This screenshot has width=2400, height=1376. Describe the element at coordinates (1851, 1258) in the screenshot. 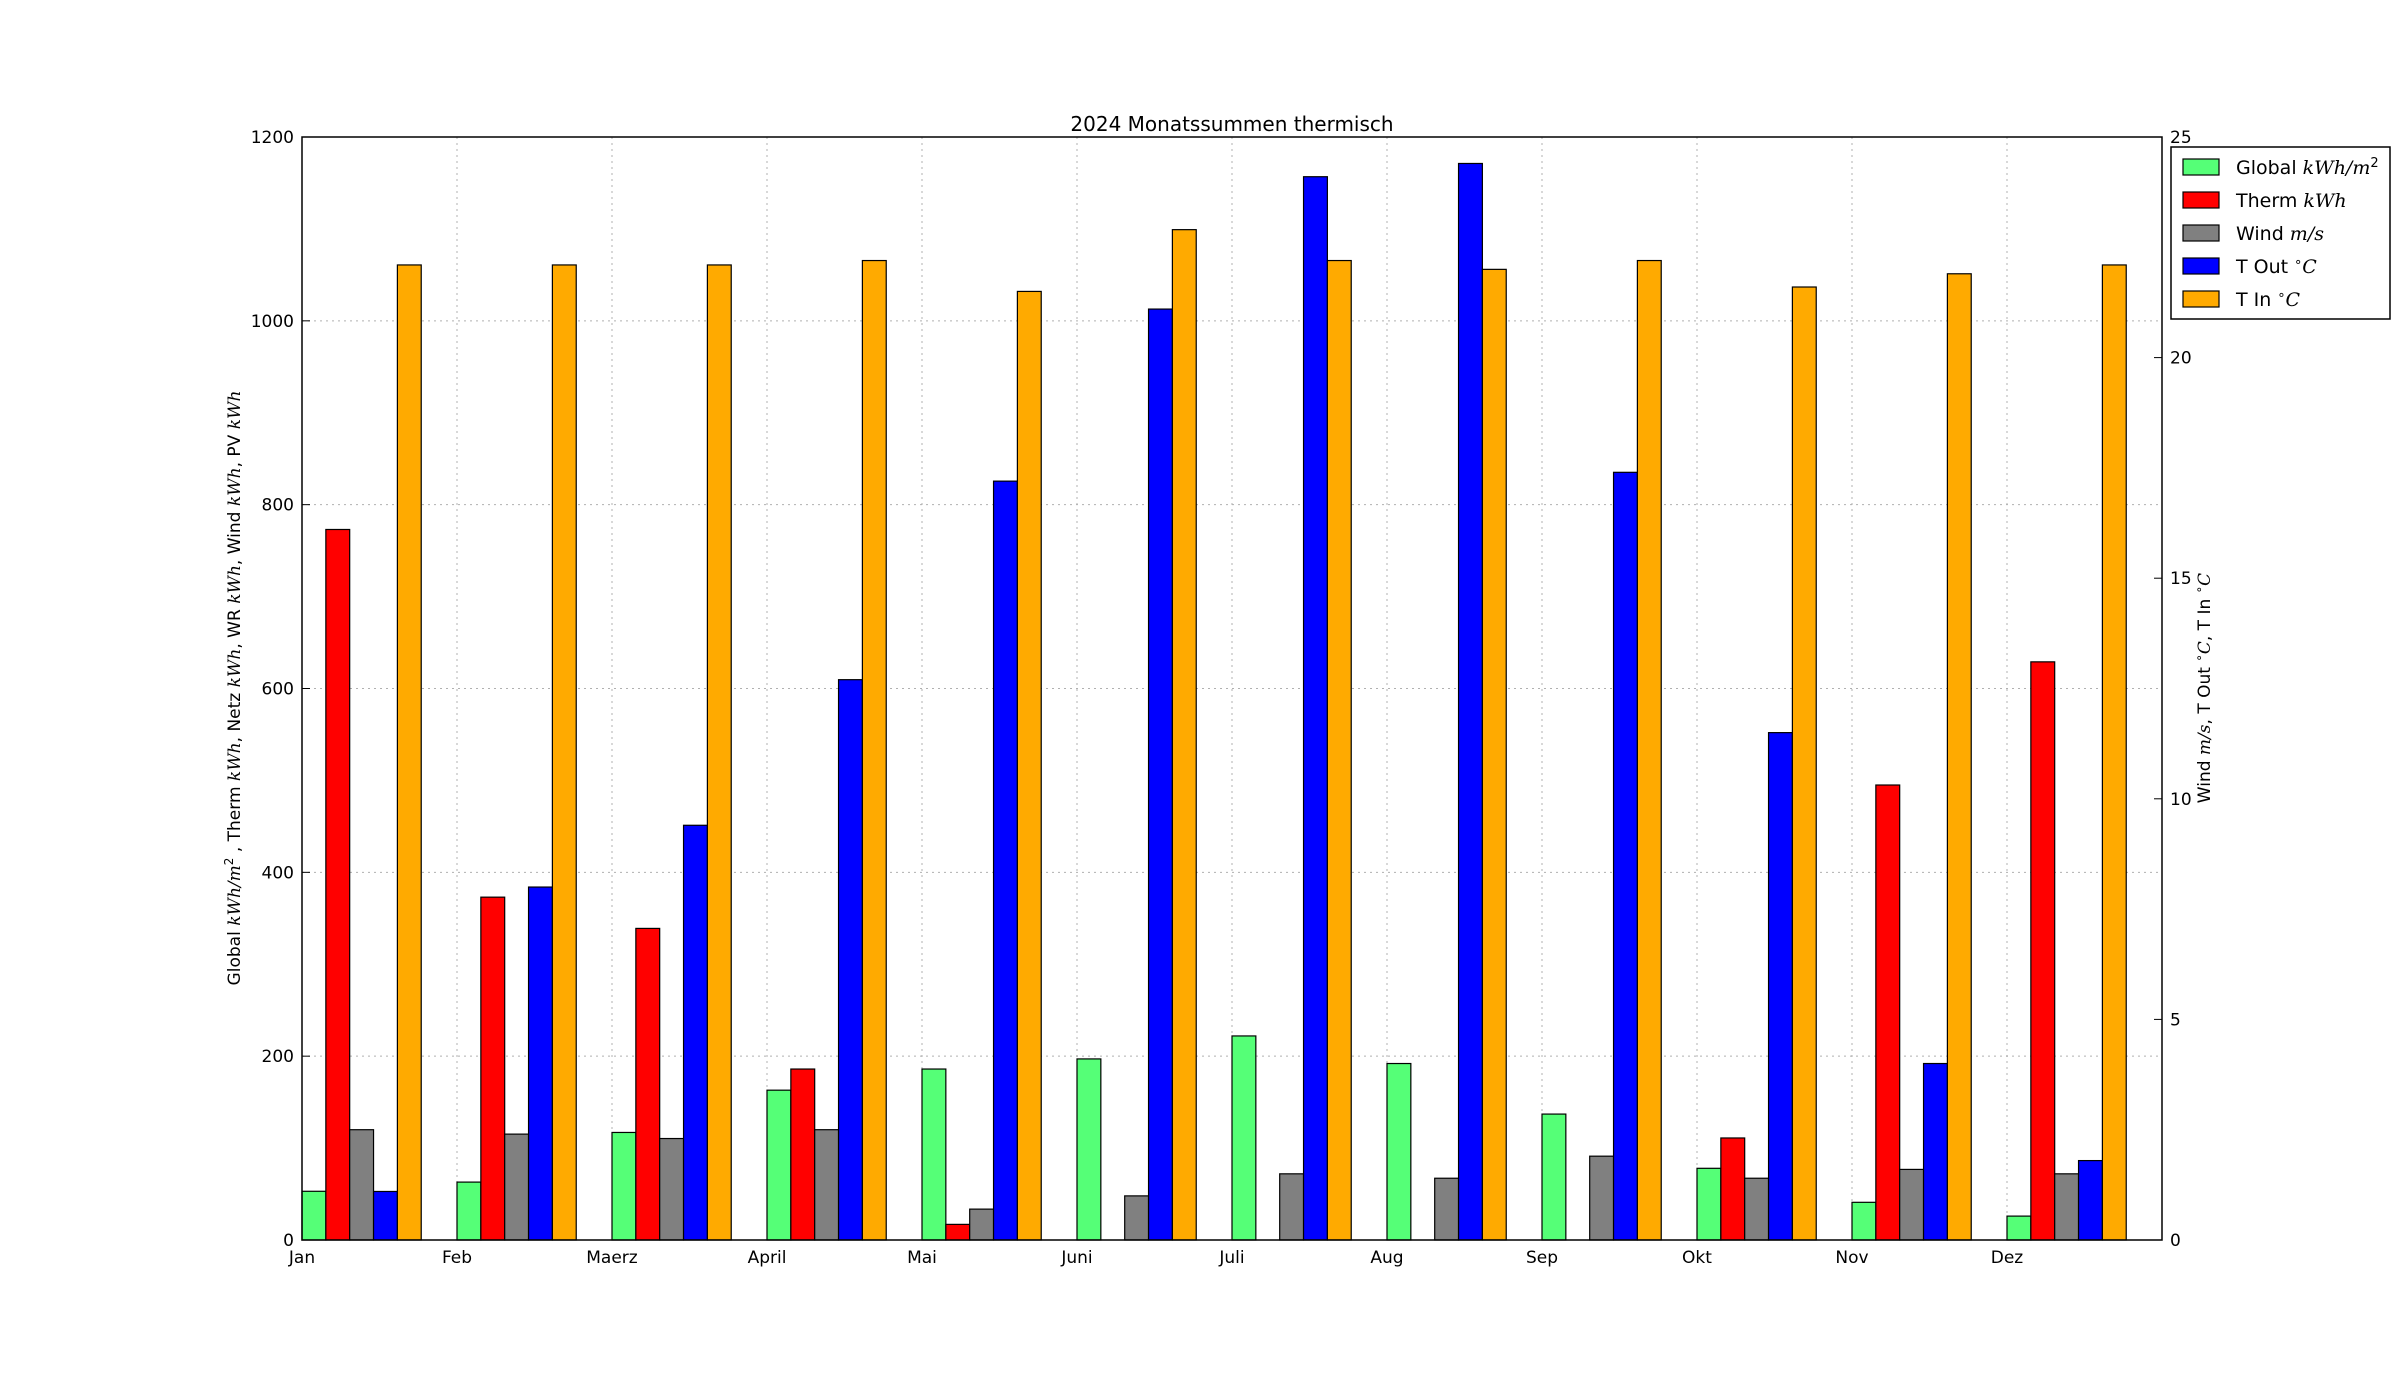

I see `x-tick-label: Nov` at that location.